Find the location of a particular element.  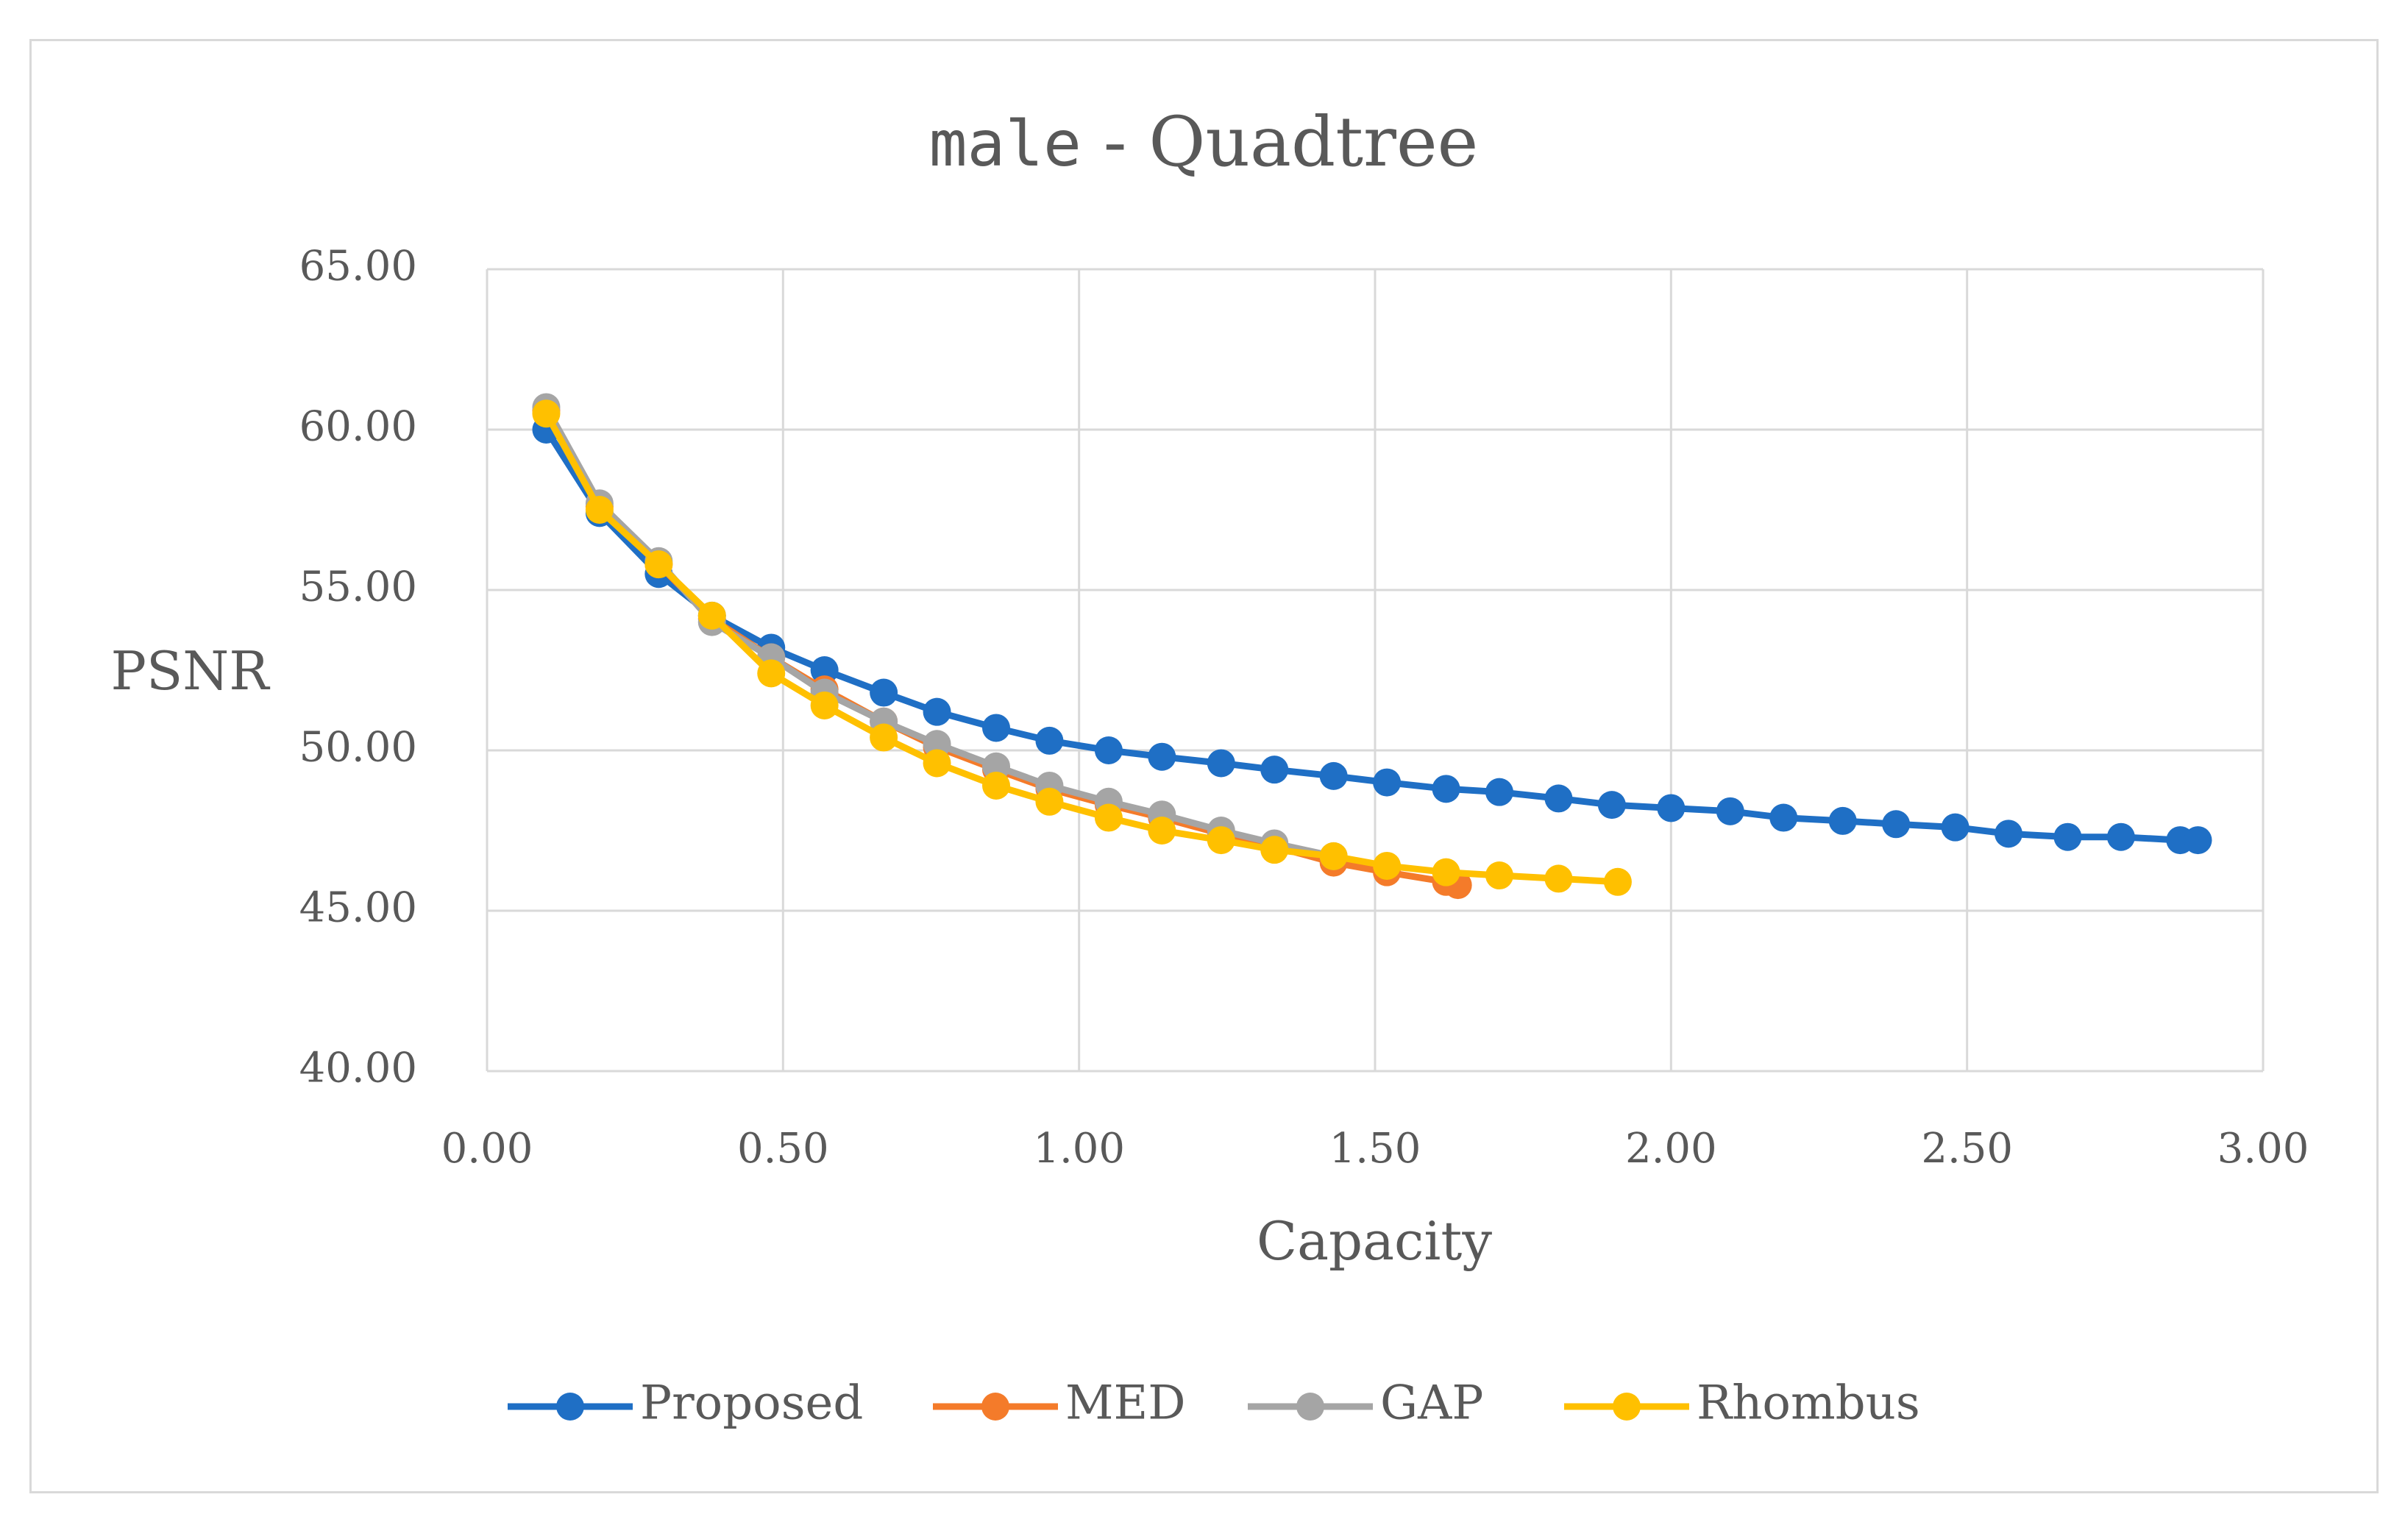

y-tick-label: 65.00 is located at coordinates (358, 267).